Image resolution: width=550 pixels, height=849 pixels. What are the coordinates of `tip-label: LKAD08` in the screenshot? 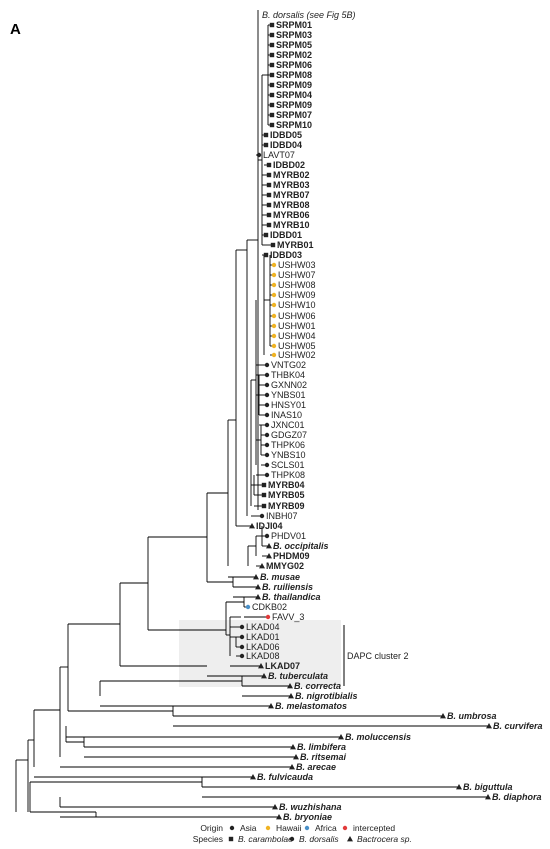 It's located at (263, 656).